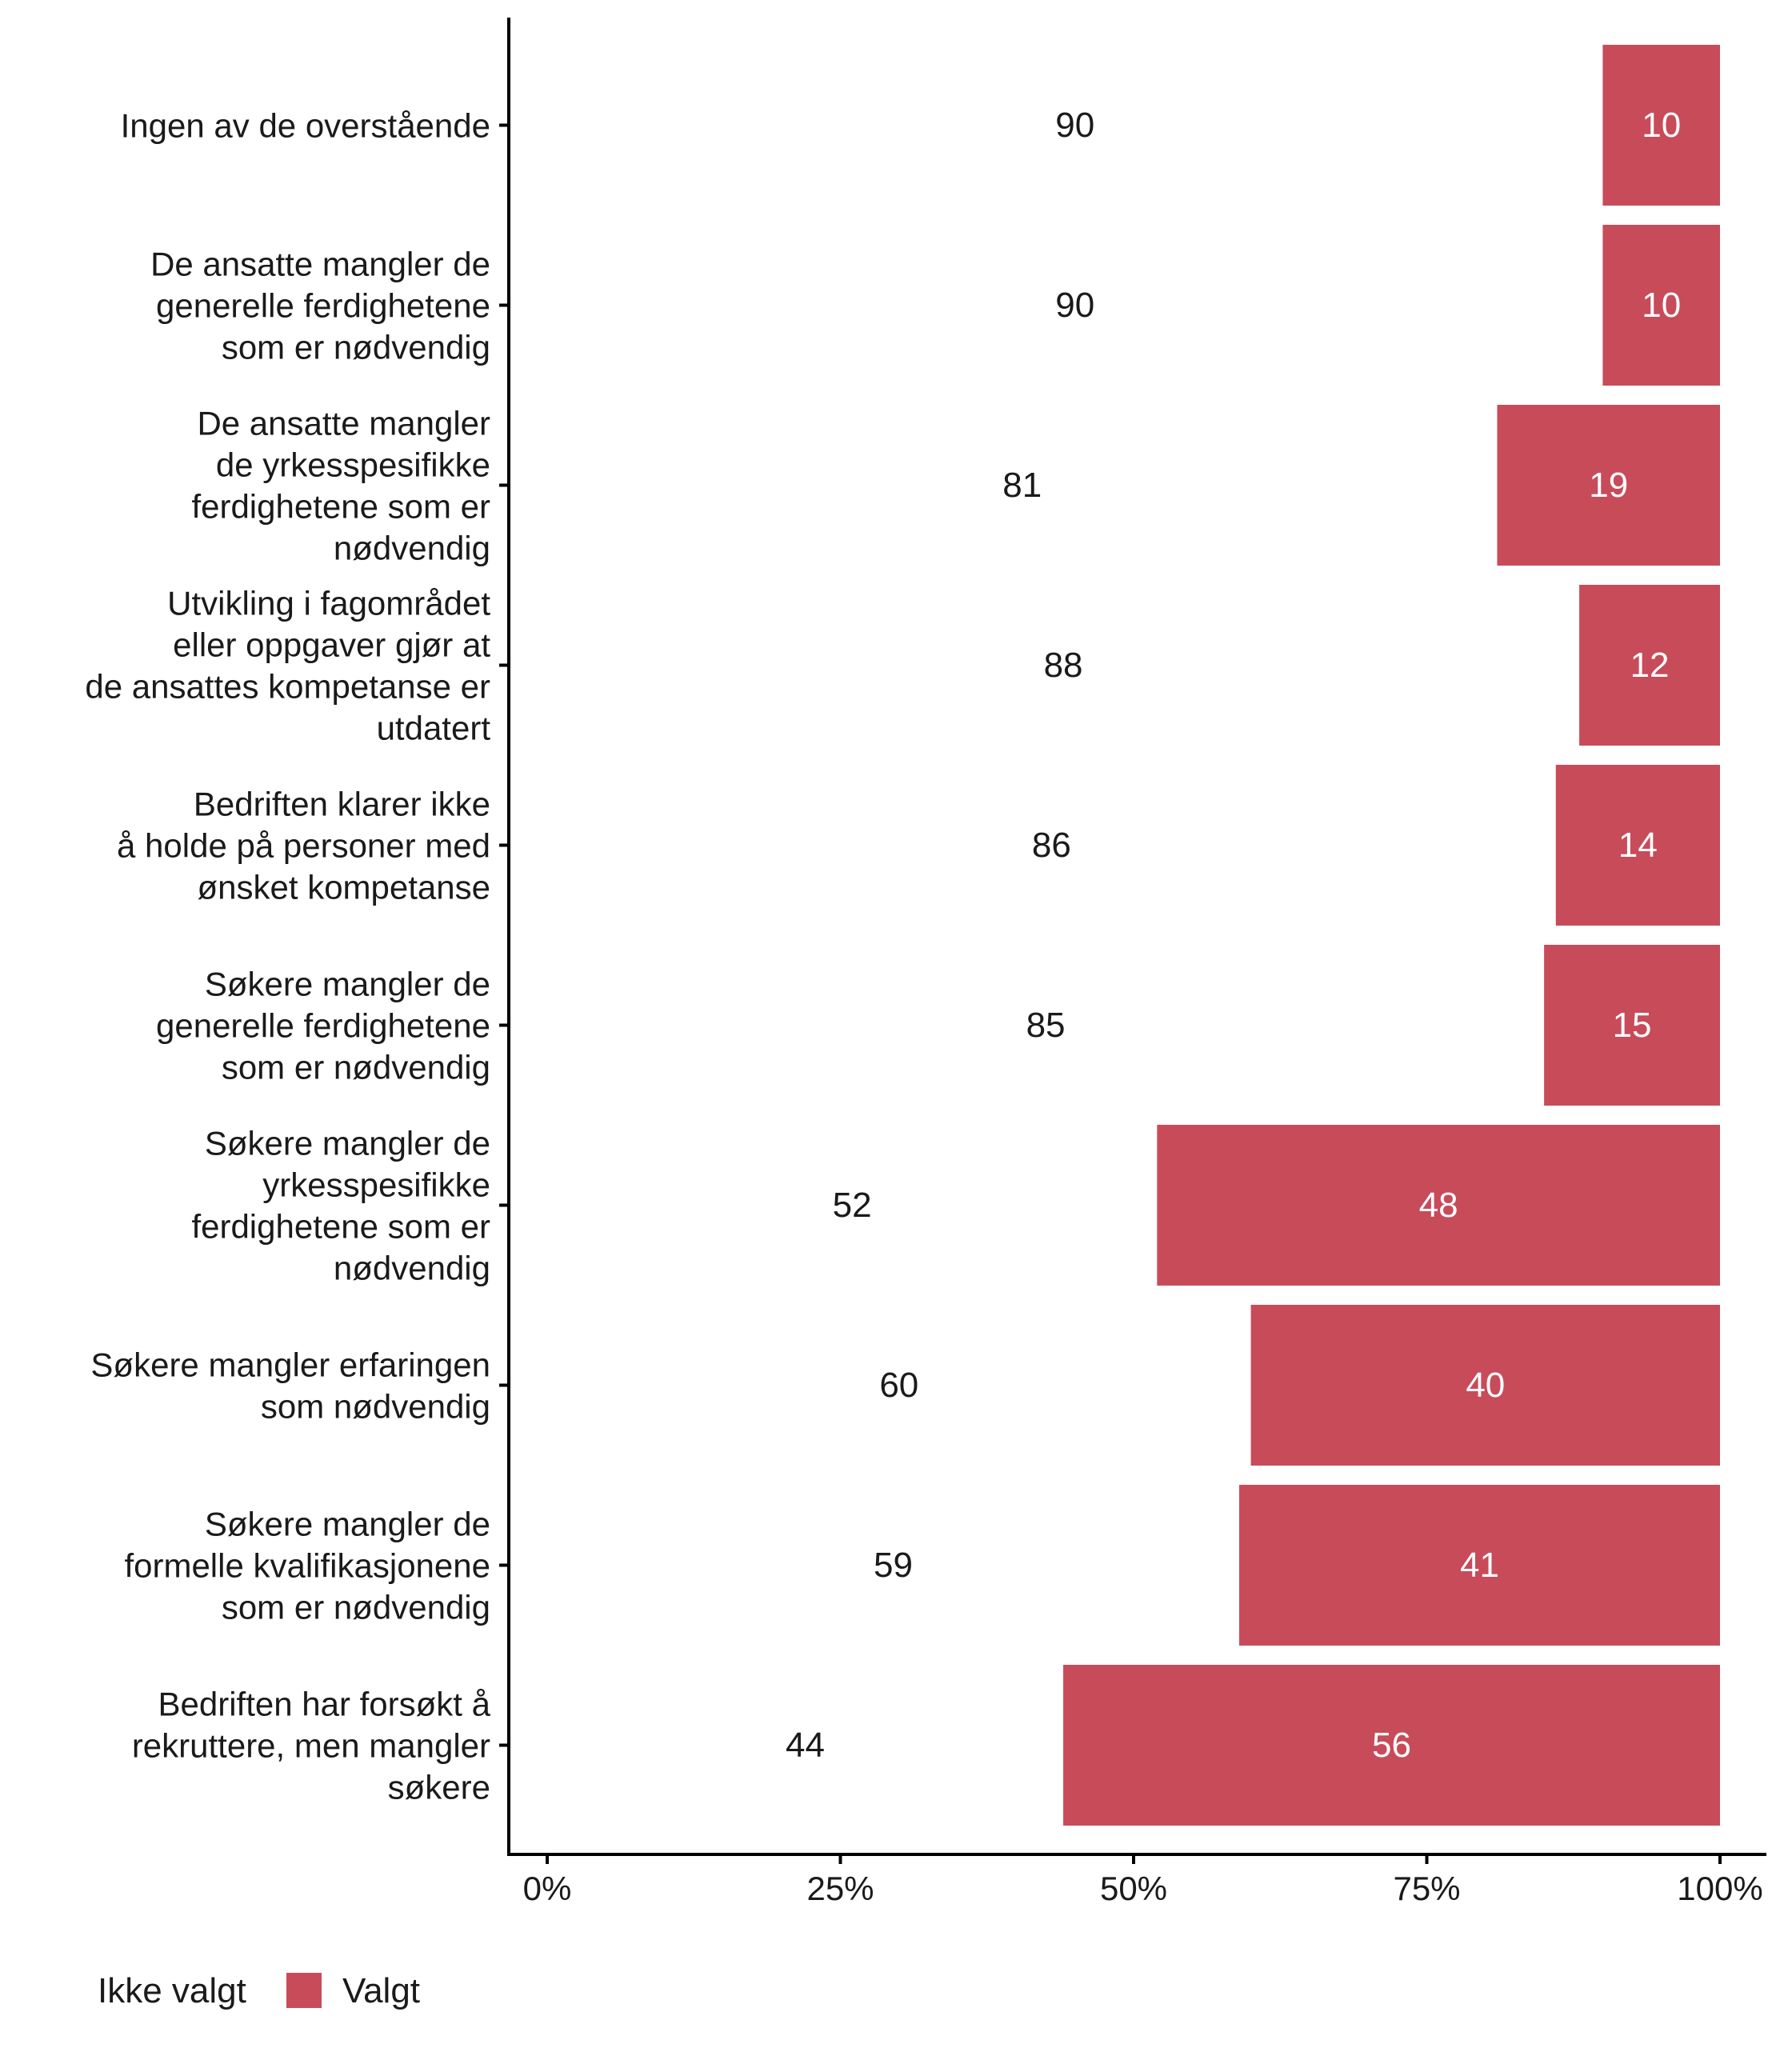 The height and width of the screenshot is (2048, 1792). I want to click on value-label-valgt-9: 56, so click(1391, 1745).